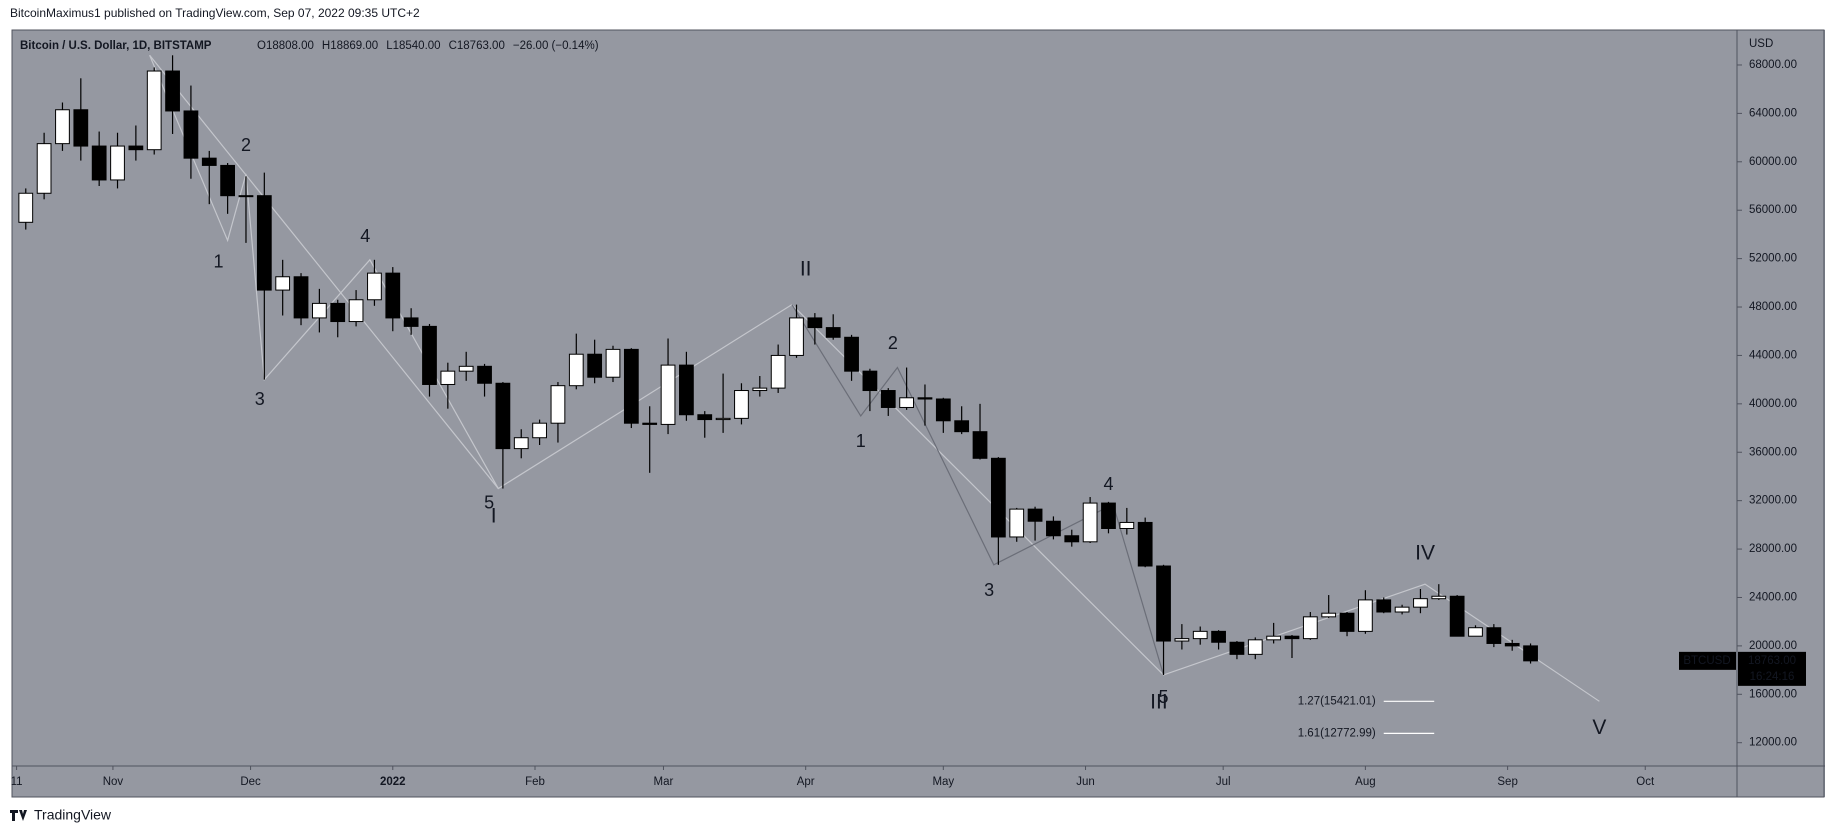 This screenshot has width=1825, height=837. What do you see at coordinates (350, 46) in the screenshot?
I see `ohlc-value: H18869.00` at bounding box center [350, 46].